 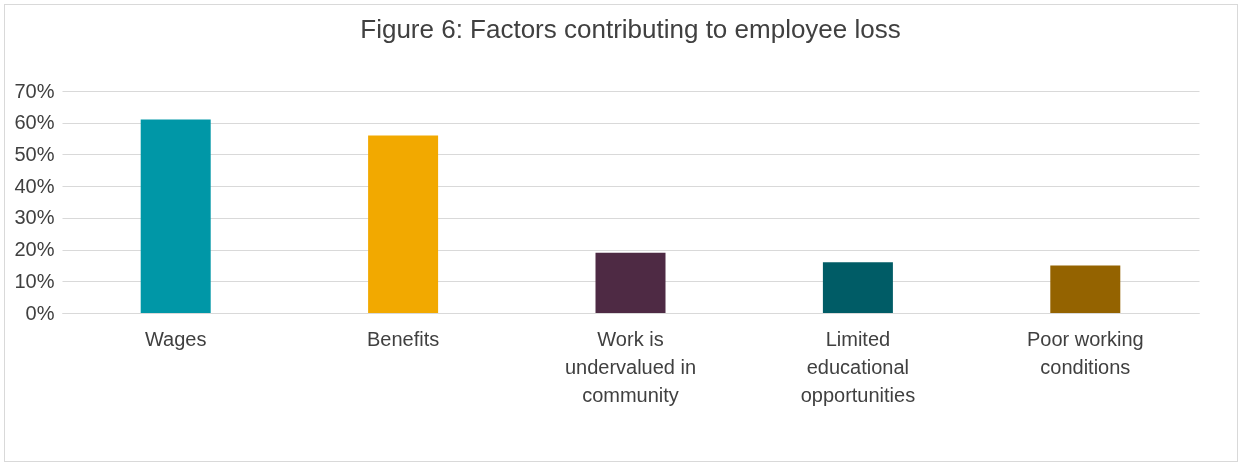 I want to click on x-tick-label: Poor working conditions, so click(x=1085, y=352).